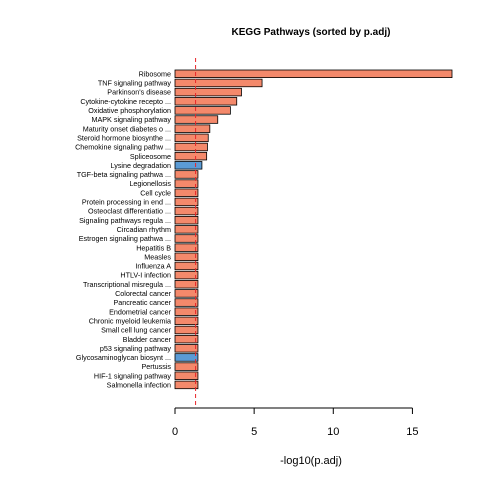 This screenshot has width=480, height=480. Describe the element at coordinates (295, 422) in the screenshot. I see `x-axis: 0 5 10 15` at that location.